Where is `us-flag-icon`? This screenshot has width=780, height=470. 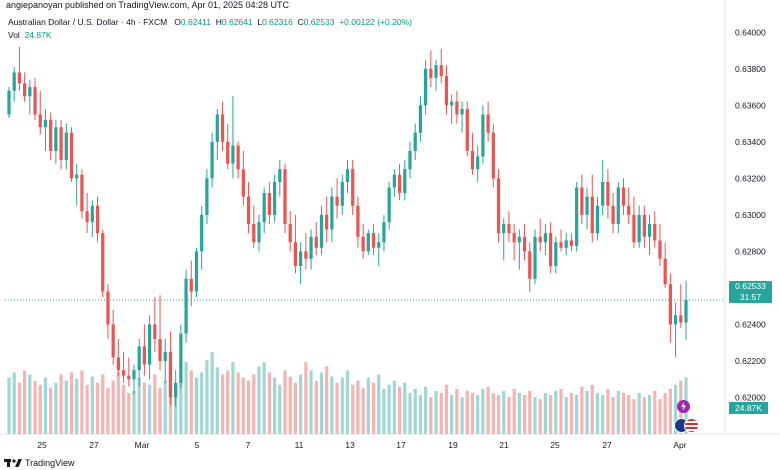
us-flag-icon is located at coordinates (691, 425).